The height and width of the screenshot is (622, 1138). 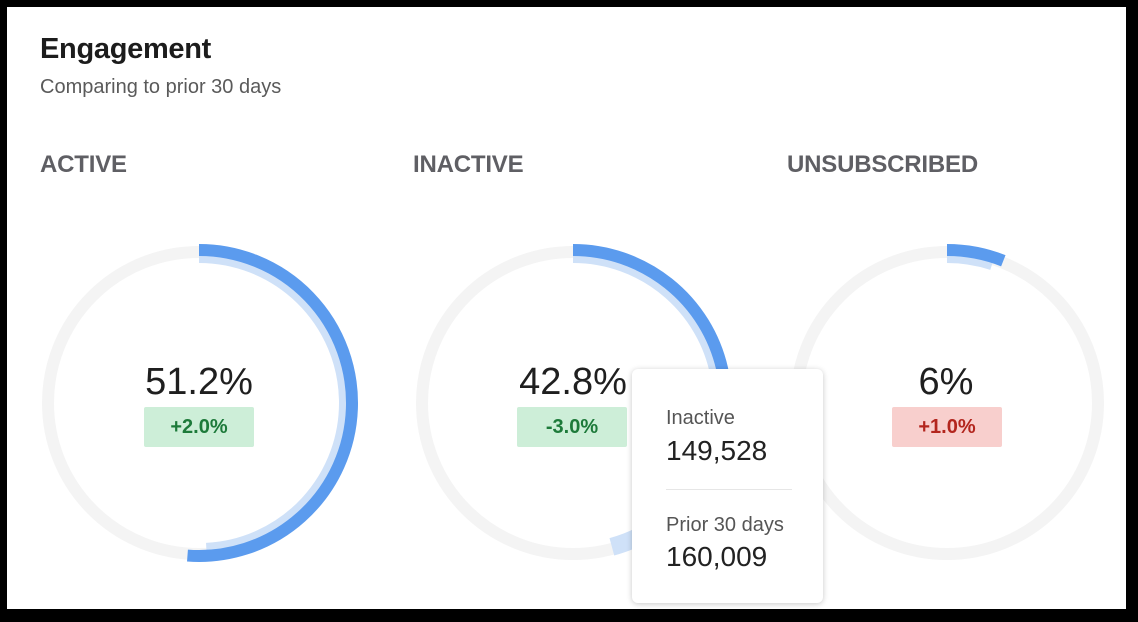 I want to click on tooltip-current-label: Inactive, so click(x=700, y=418).